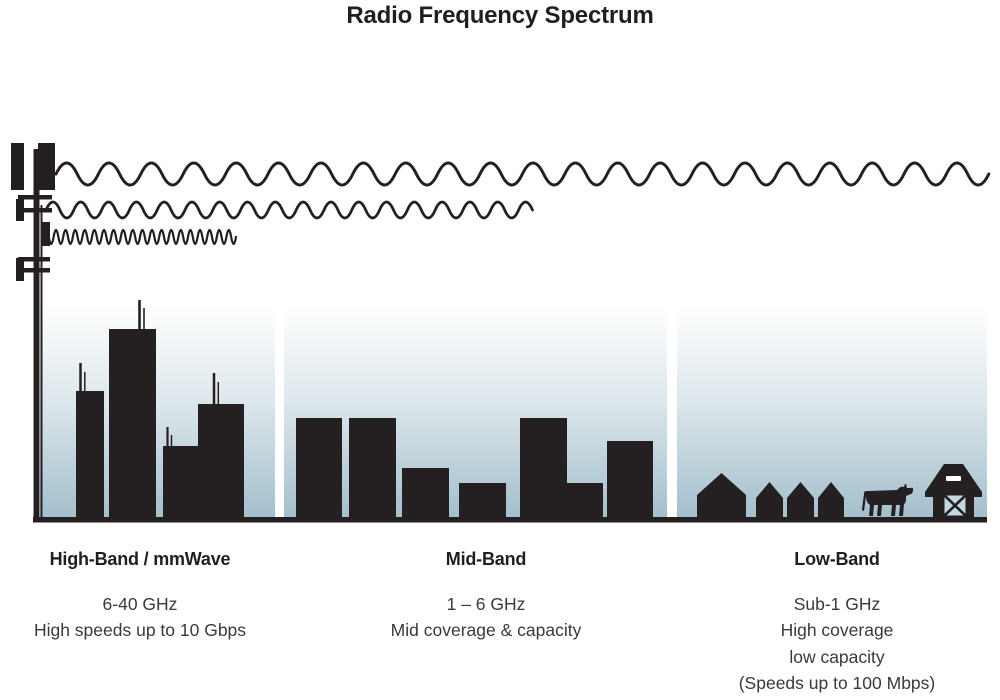  I want to click on band-line: low capacity, so click(837, 656).